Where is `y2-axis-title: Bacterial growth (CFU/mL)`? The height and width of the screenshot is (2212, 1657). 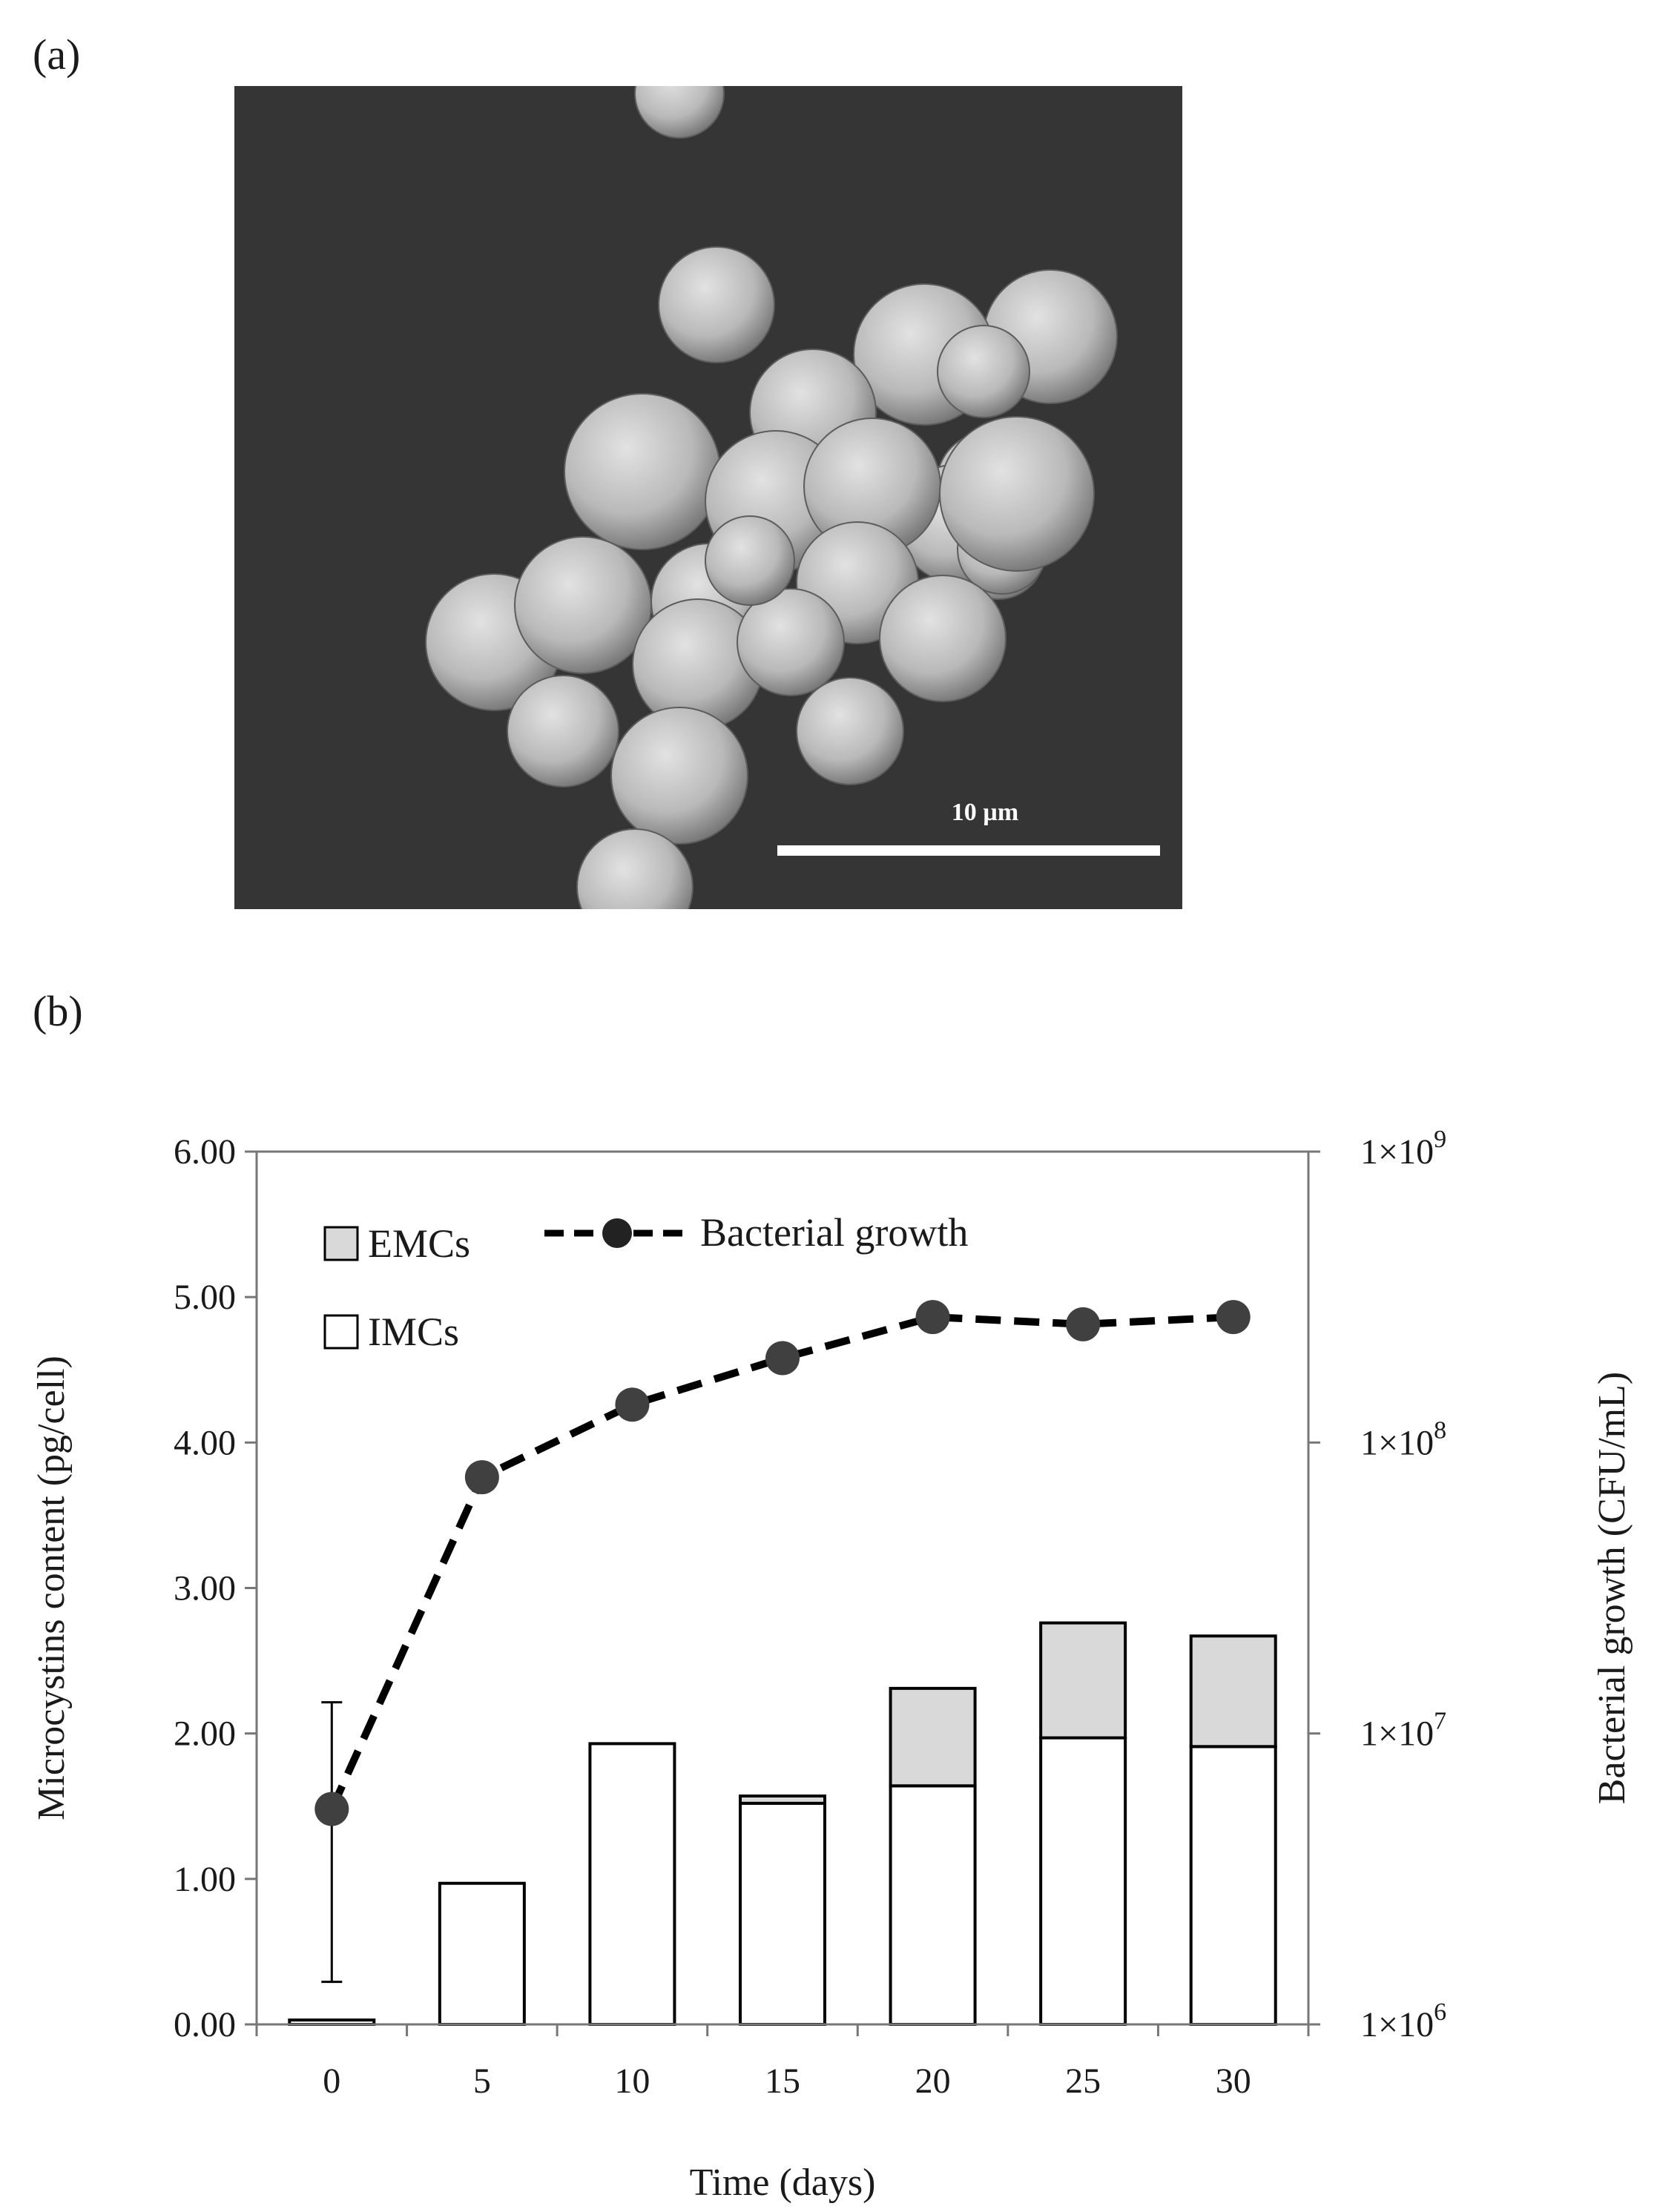 y2-axis-title: Bacterial growth (CFU/mL) is located at coordinates (1612, 1588).